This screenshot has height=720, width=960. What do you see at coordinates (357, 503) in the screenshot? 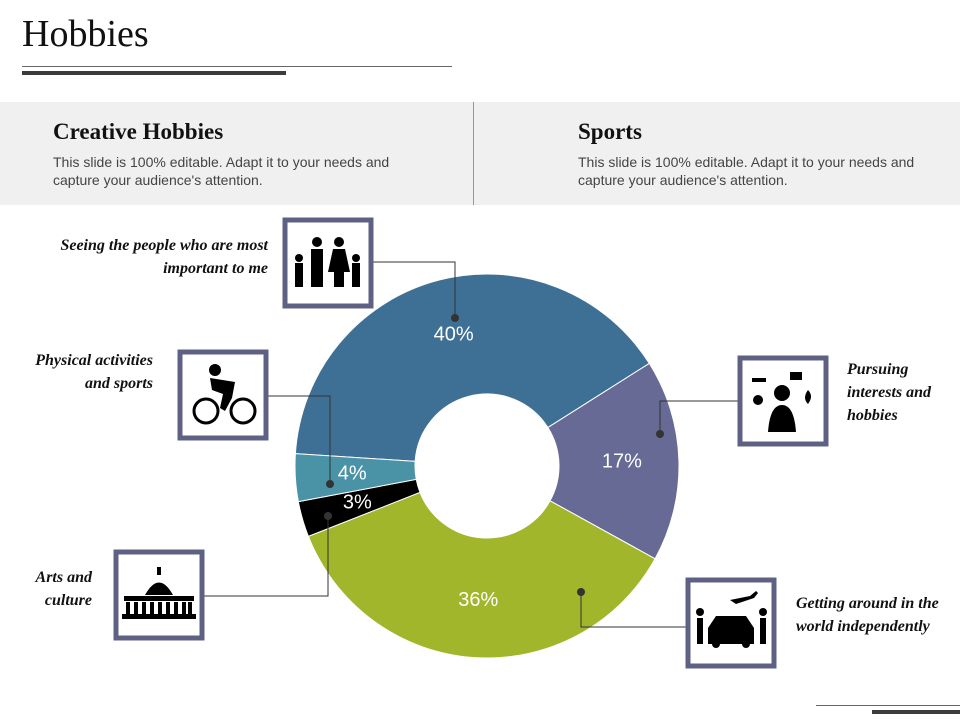
I see `value-label: 3%` at bounding box center [357, 503].